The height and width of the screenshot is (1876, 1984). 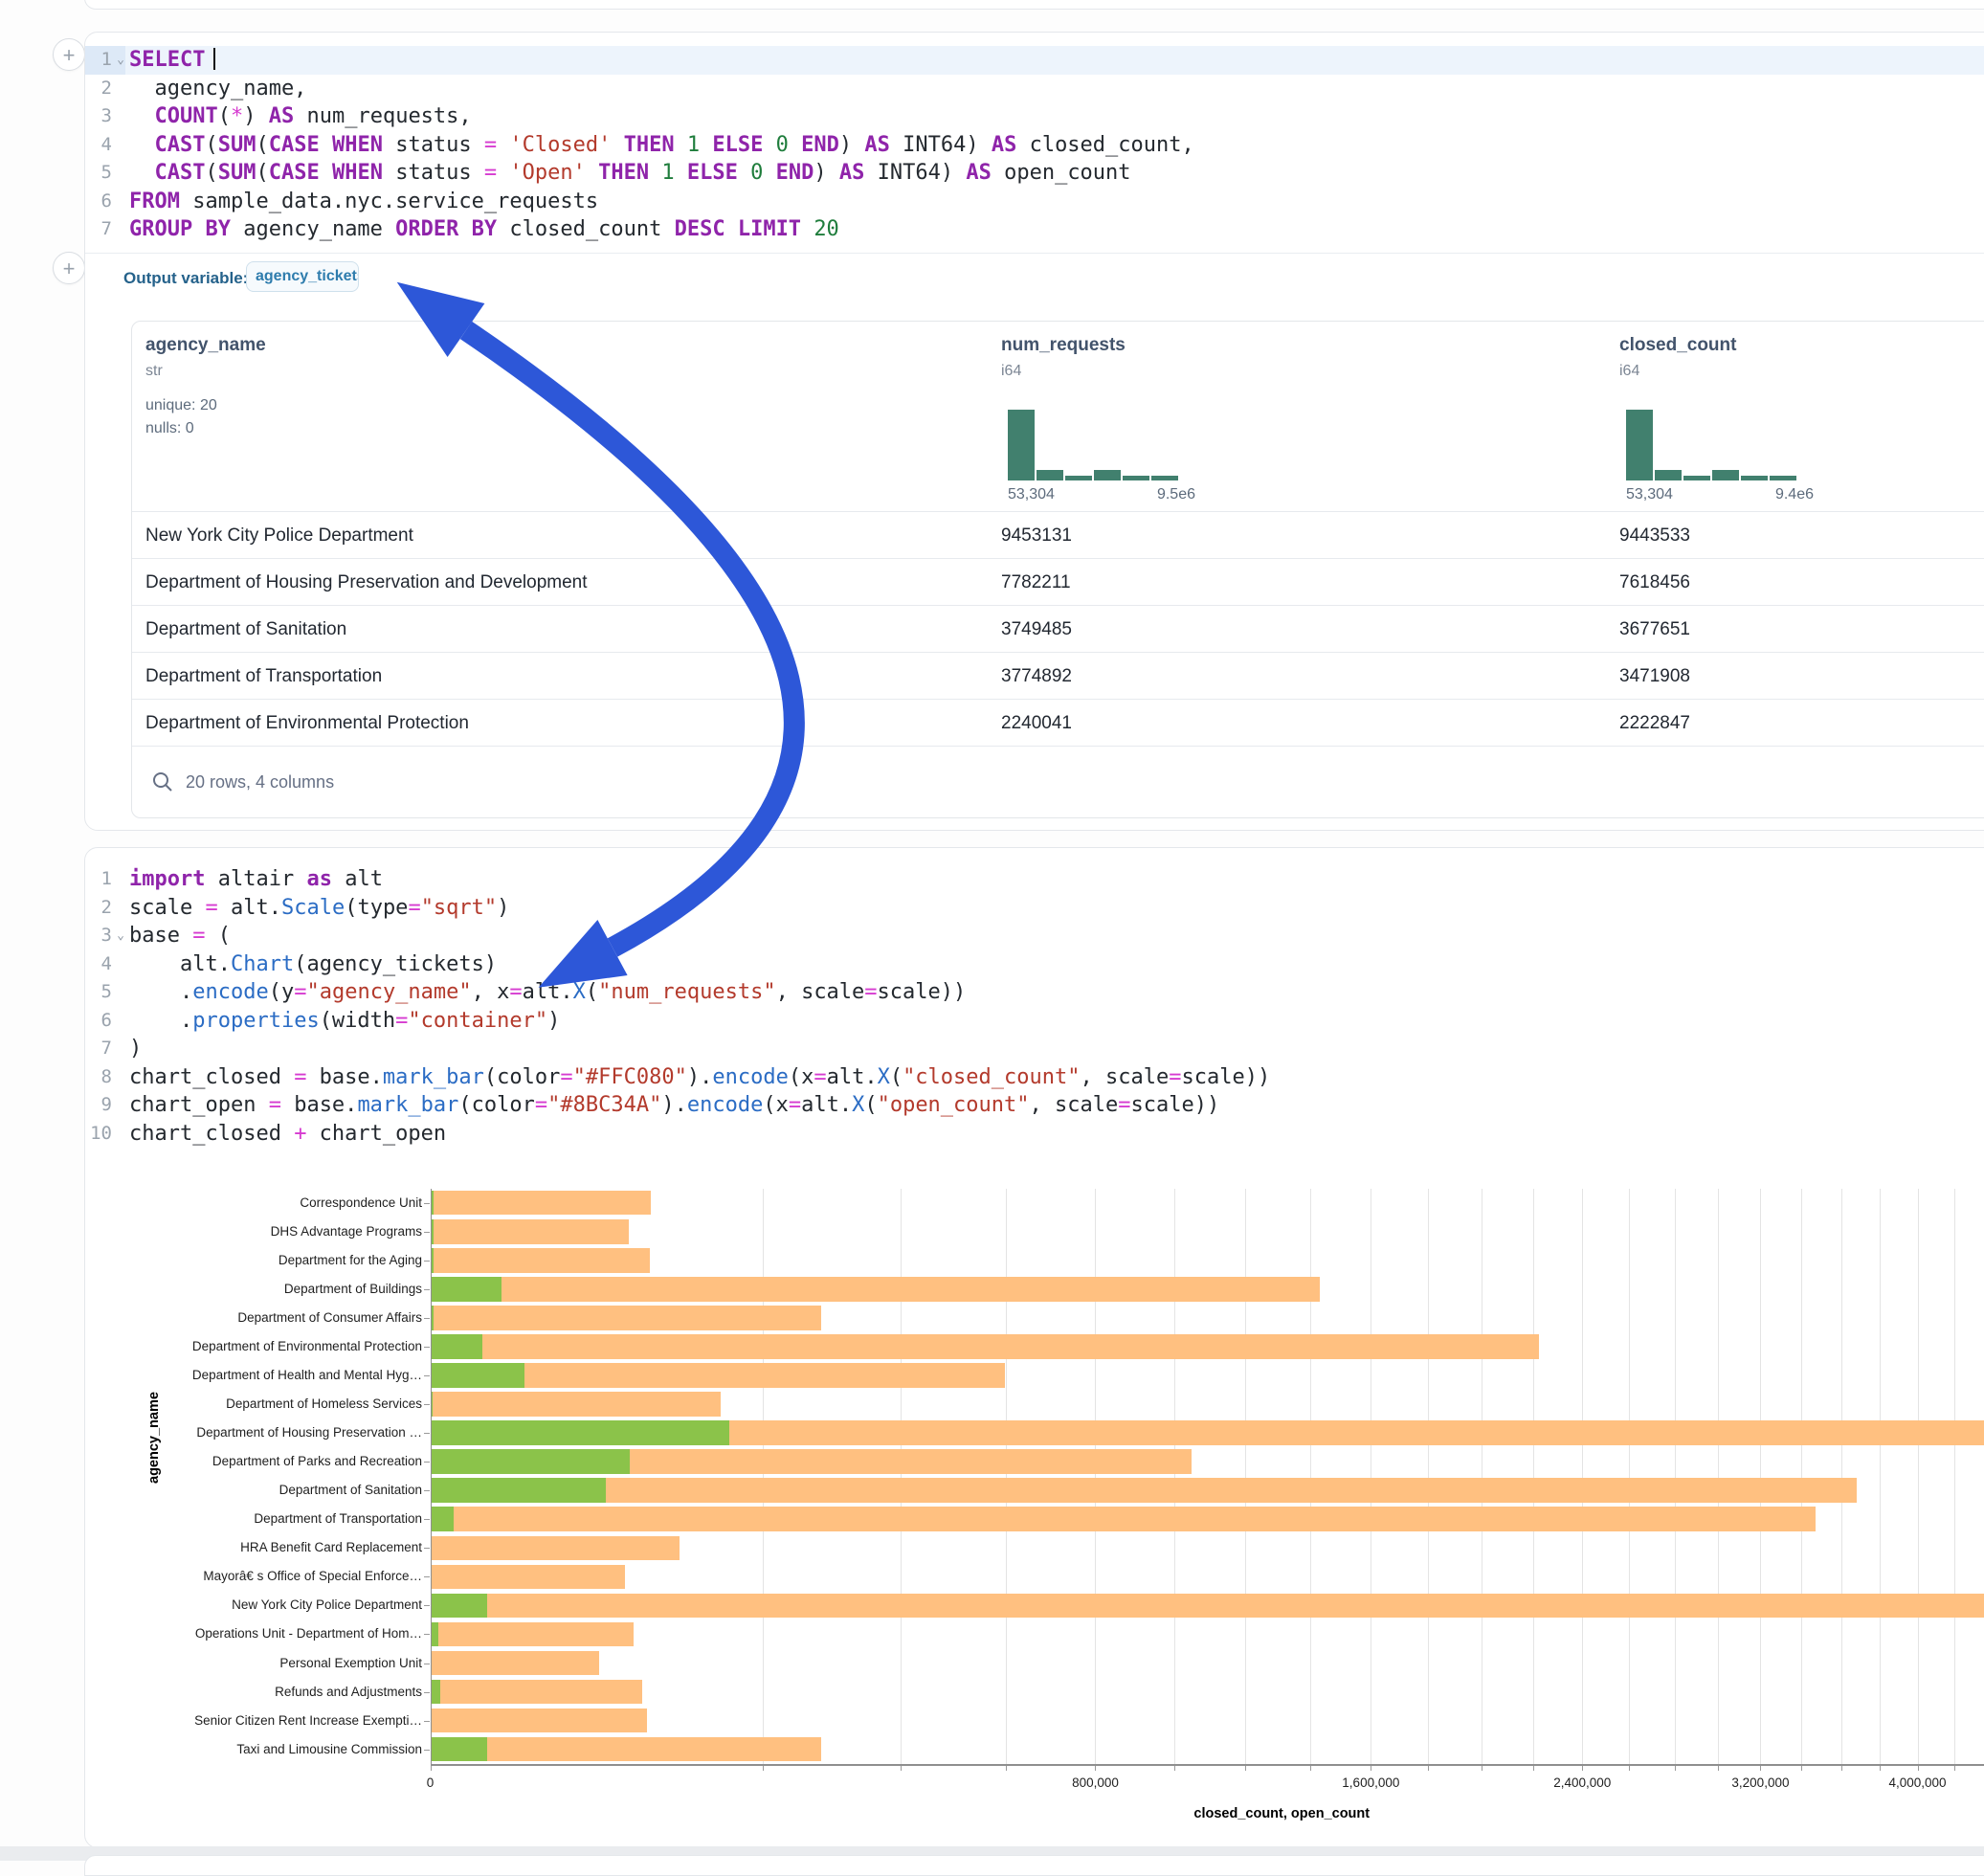 What do you see at coordinates (1034, 936) in the screenshot?
I see `code-line: 3⌄base = (` at bounding box center [1034, 936].